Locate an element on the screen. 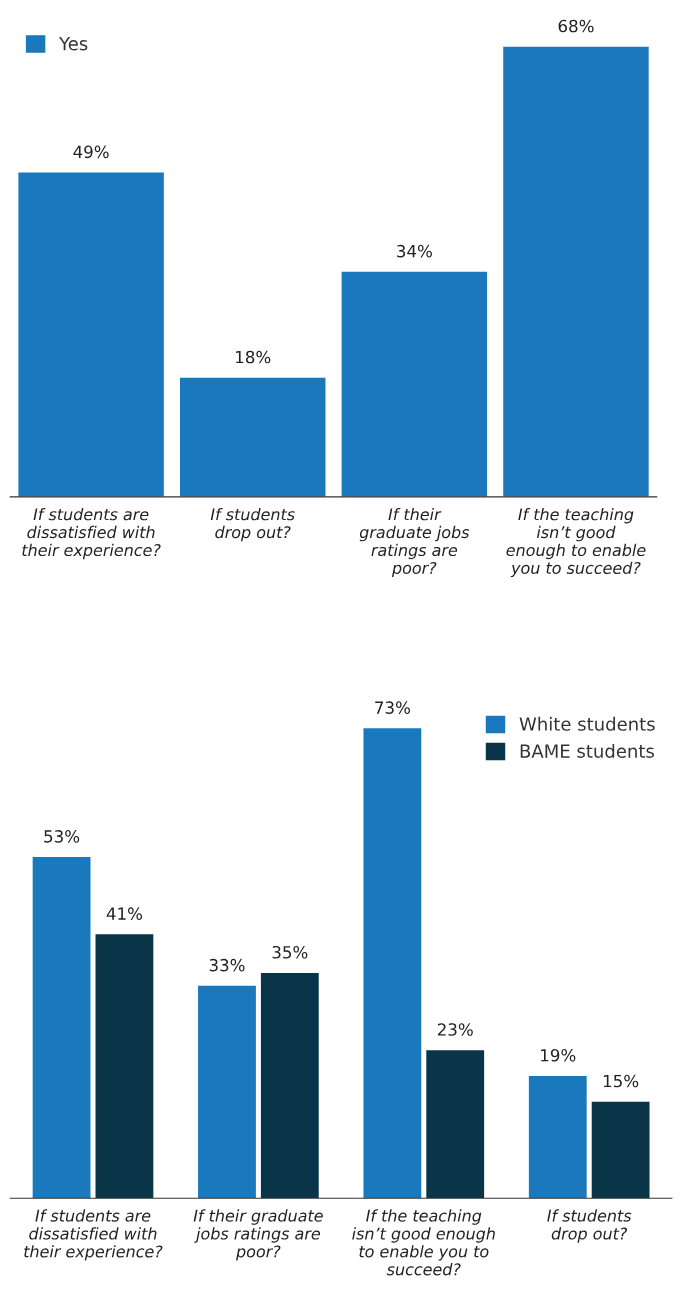  legend-label: White students is located at coordinates (587, 723).